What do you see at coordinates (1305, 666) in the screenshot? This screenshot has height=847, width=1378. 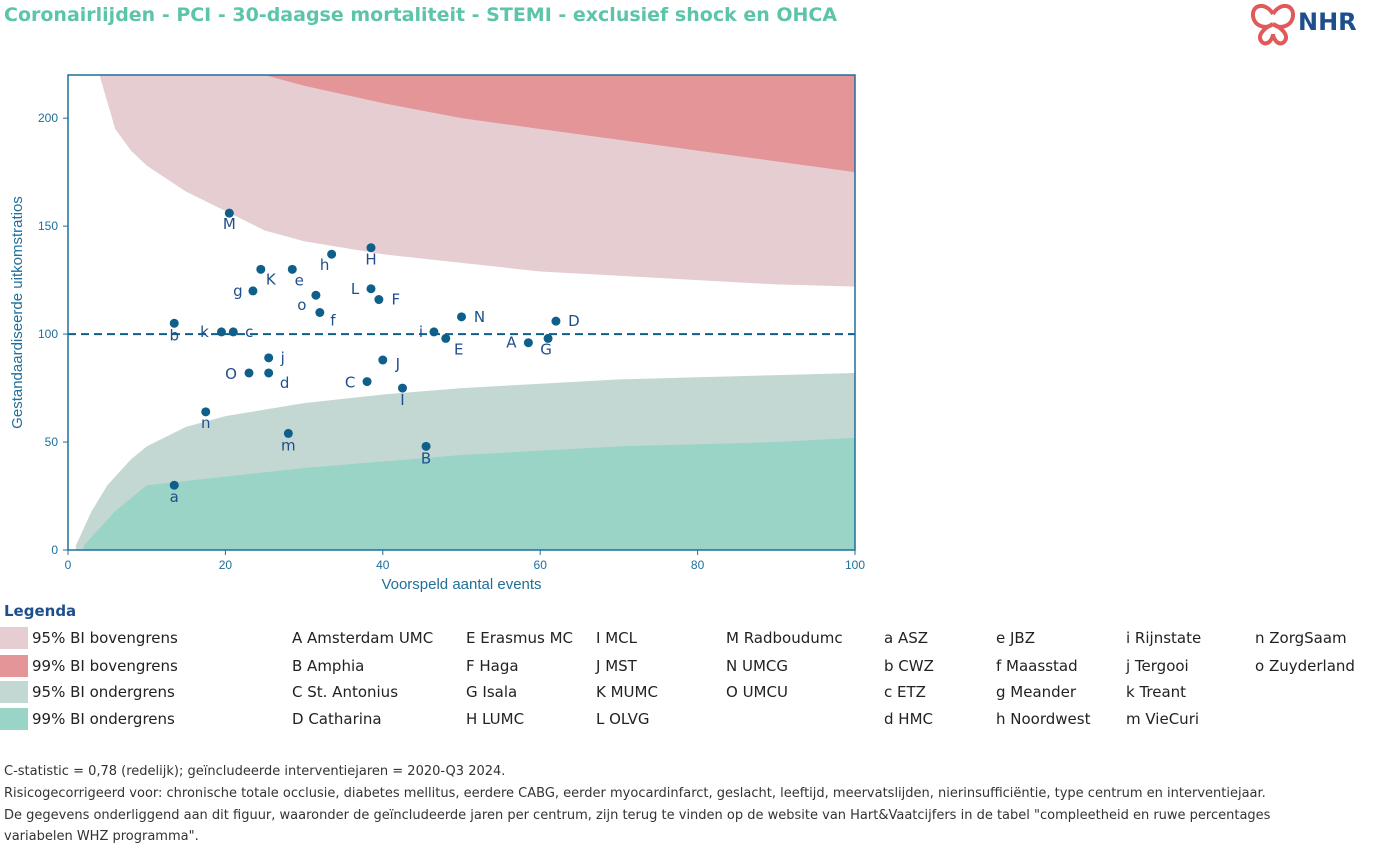 I see `legend-hospital-item: o Zuyderland` at bounding box center [1305, 666].